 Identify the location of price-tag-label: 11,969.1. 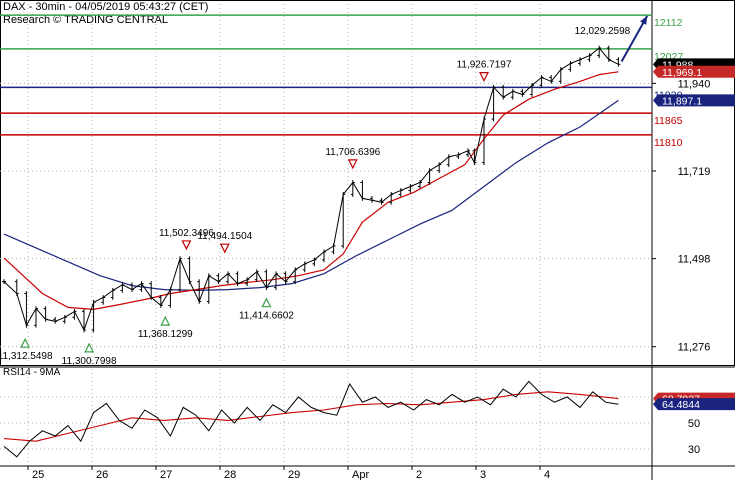
(682, 73).